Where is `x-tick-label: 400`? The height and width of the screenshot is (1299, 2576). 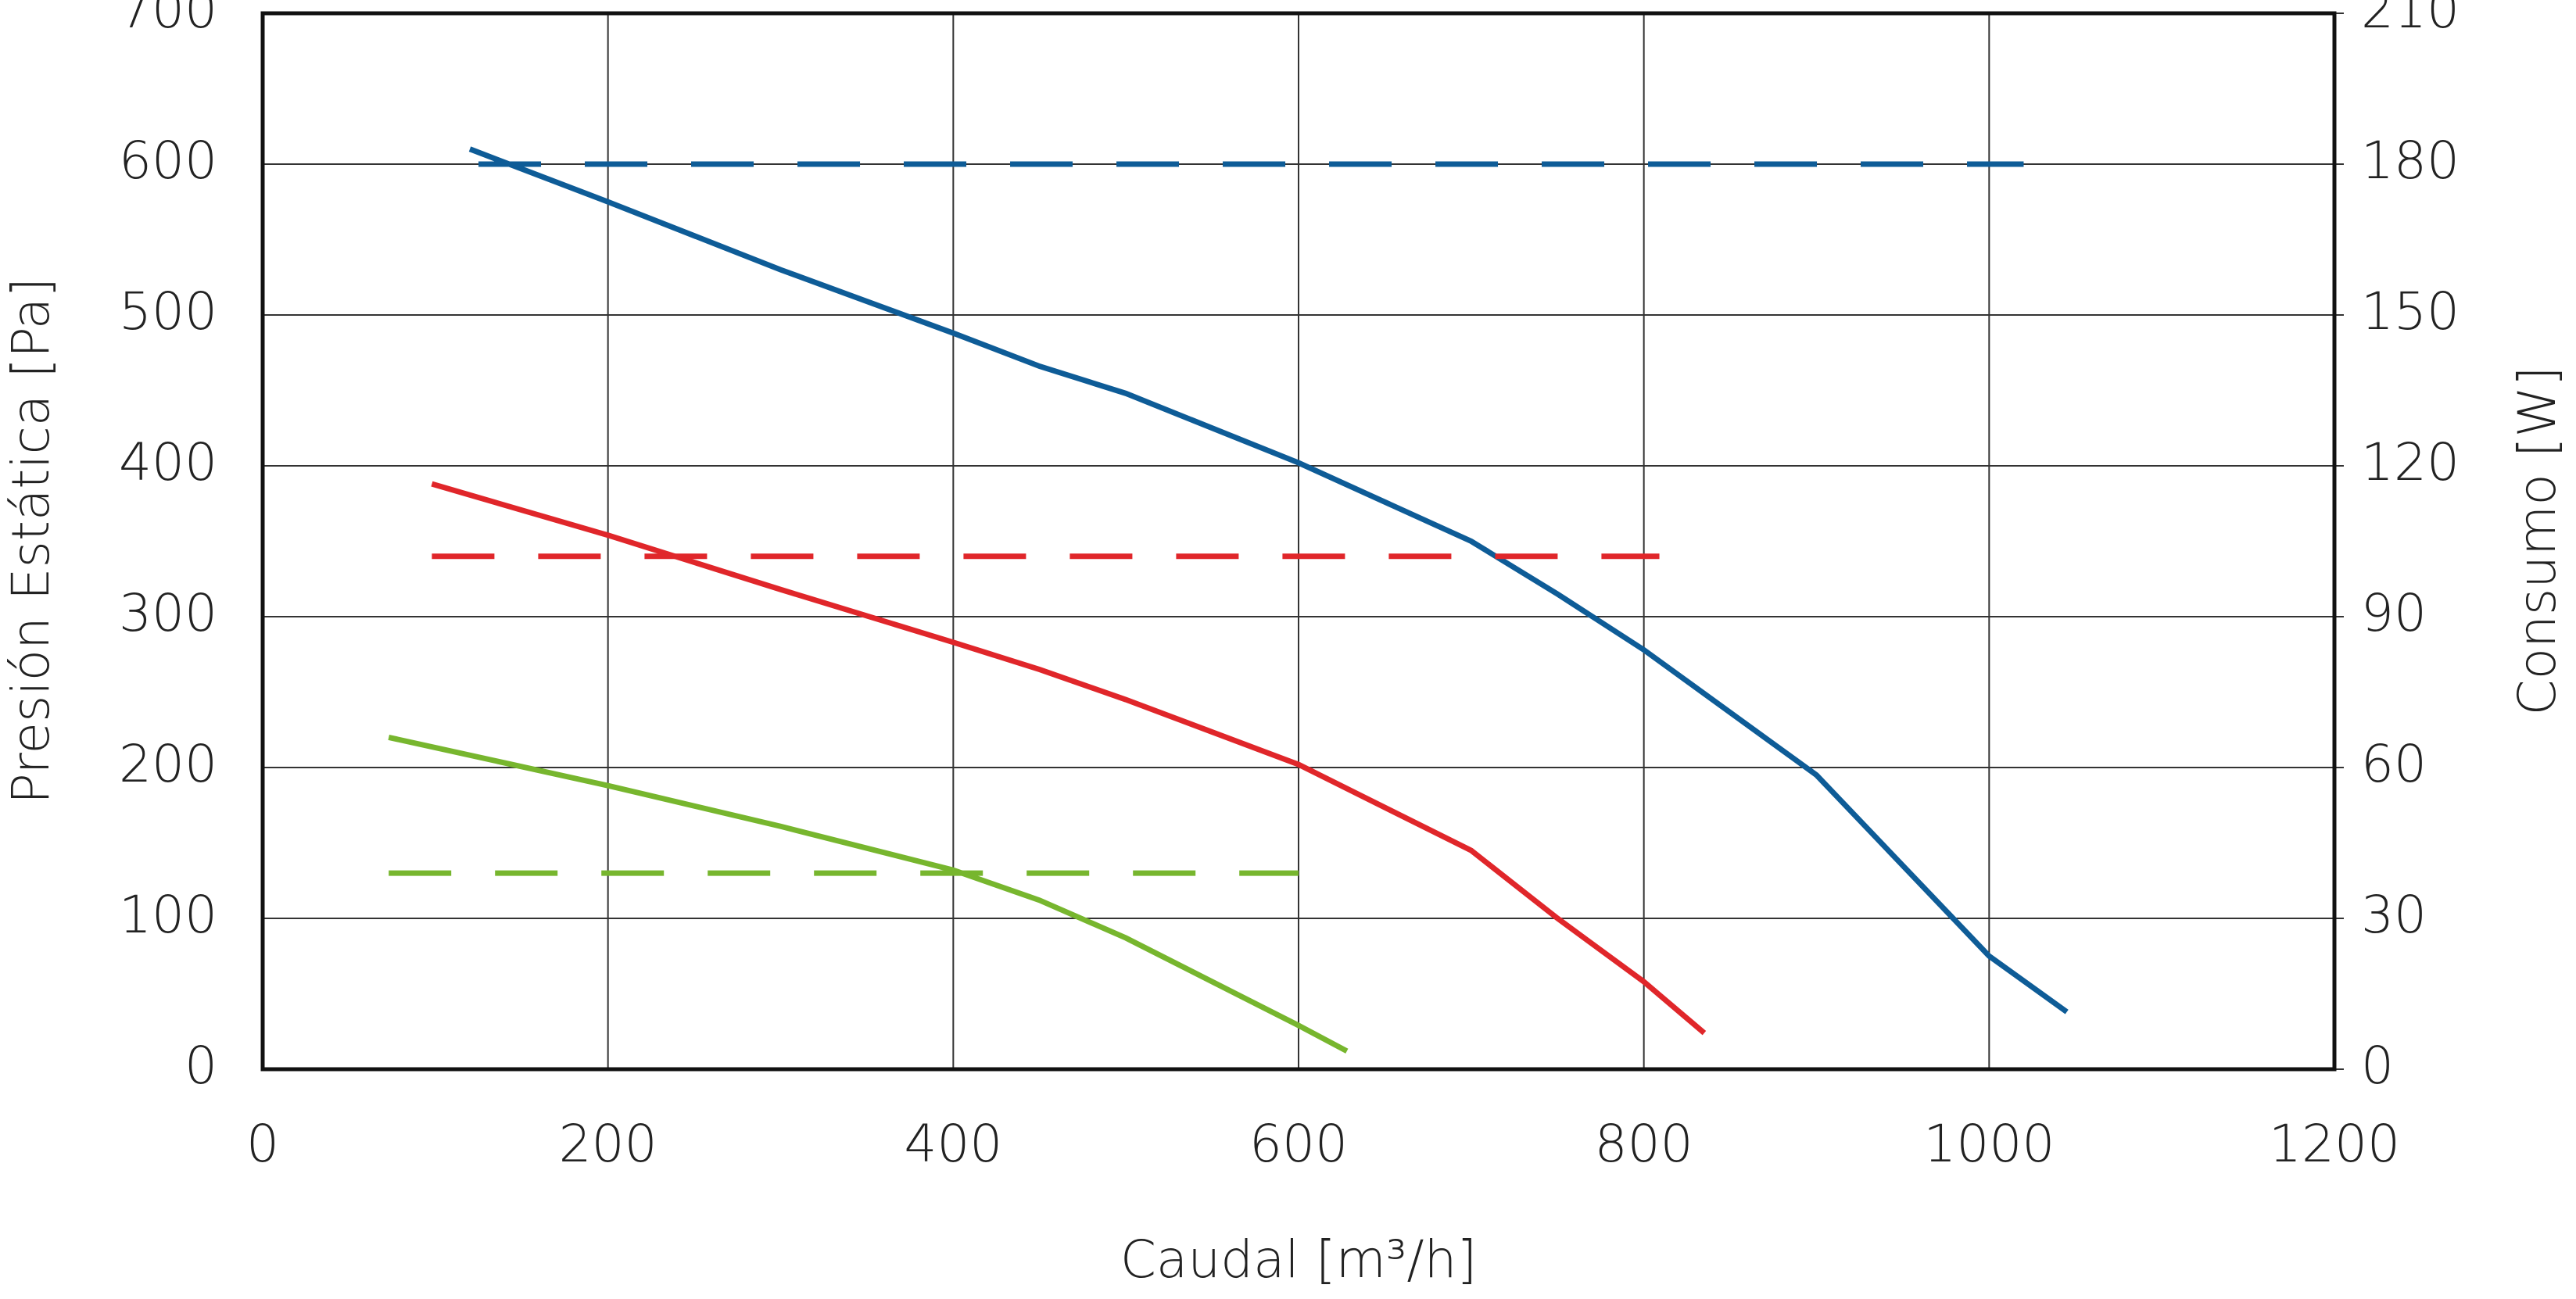 x-tick-label: 400 is located at coordinates (953, 1144).